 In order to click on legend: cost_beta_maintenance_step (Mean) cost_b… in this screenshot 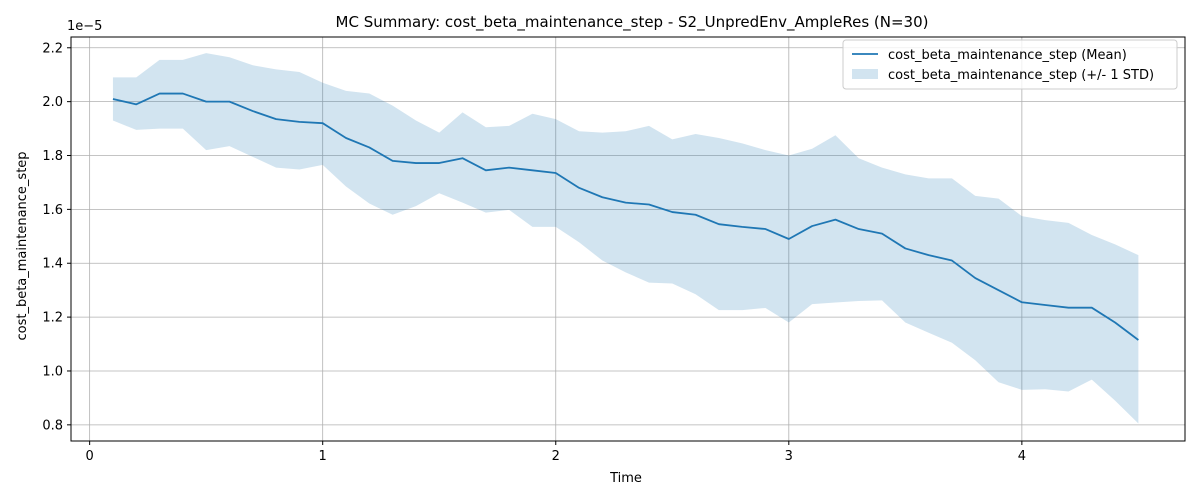, I will do `click(1010, 64)`.